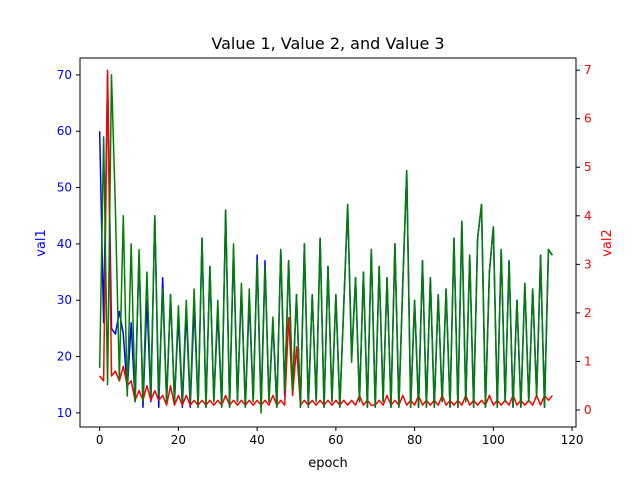 The height and width of the screenshot is (484, 640). What do you see at coordinates (257, 440) in the screenshot?
I see `x-tick-label-2: 40` at bounding box center [257, 440].